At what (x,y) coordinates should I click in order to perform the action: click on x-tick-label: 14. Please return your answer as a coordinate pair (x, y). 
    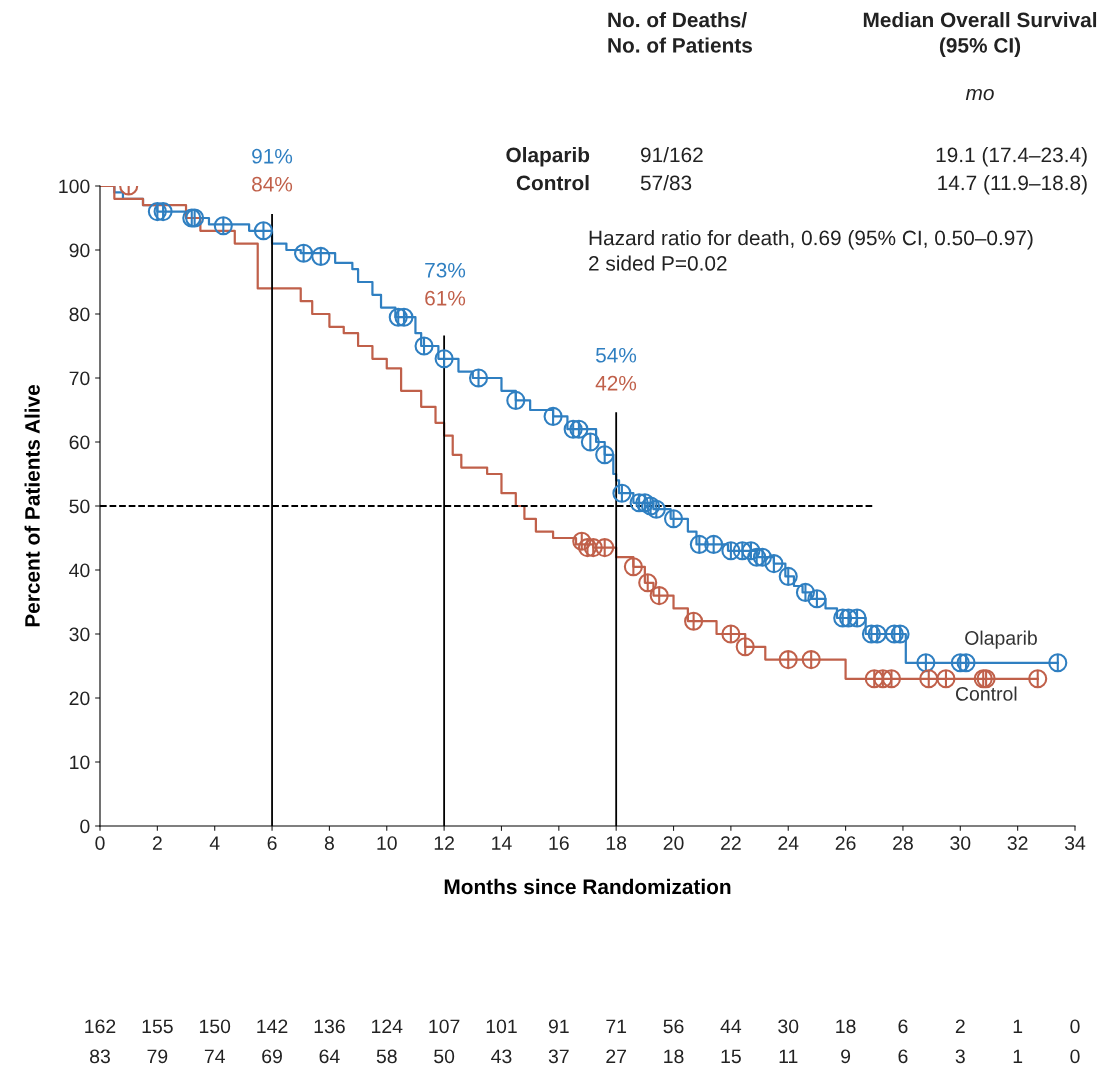
    Looking at the image, I should click on (502, 843).